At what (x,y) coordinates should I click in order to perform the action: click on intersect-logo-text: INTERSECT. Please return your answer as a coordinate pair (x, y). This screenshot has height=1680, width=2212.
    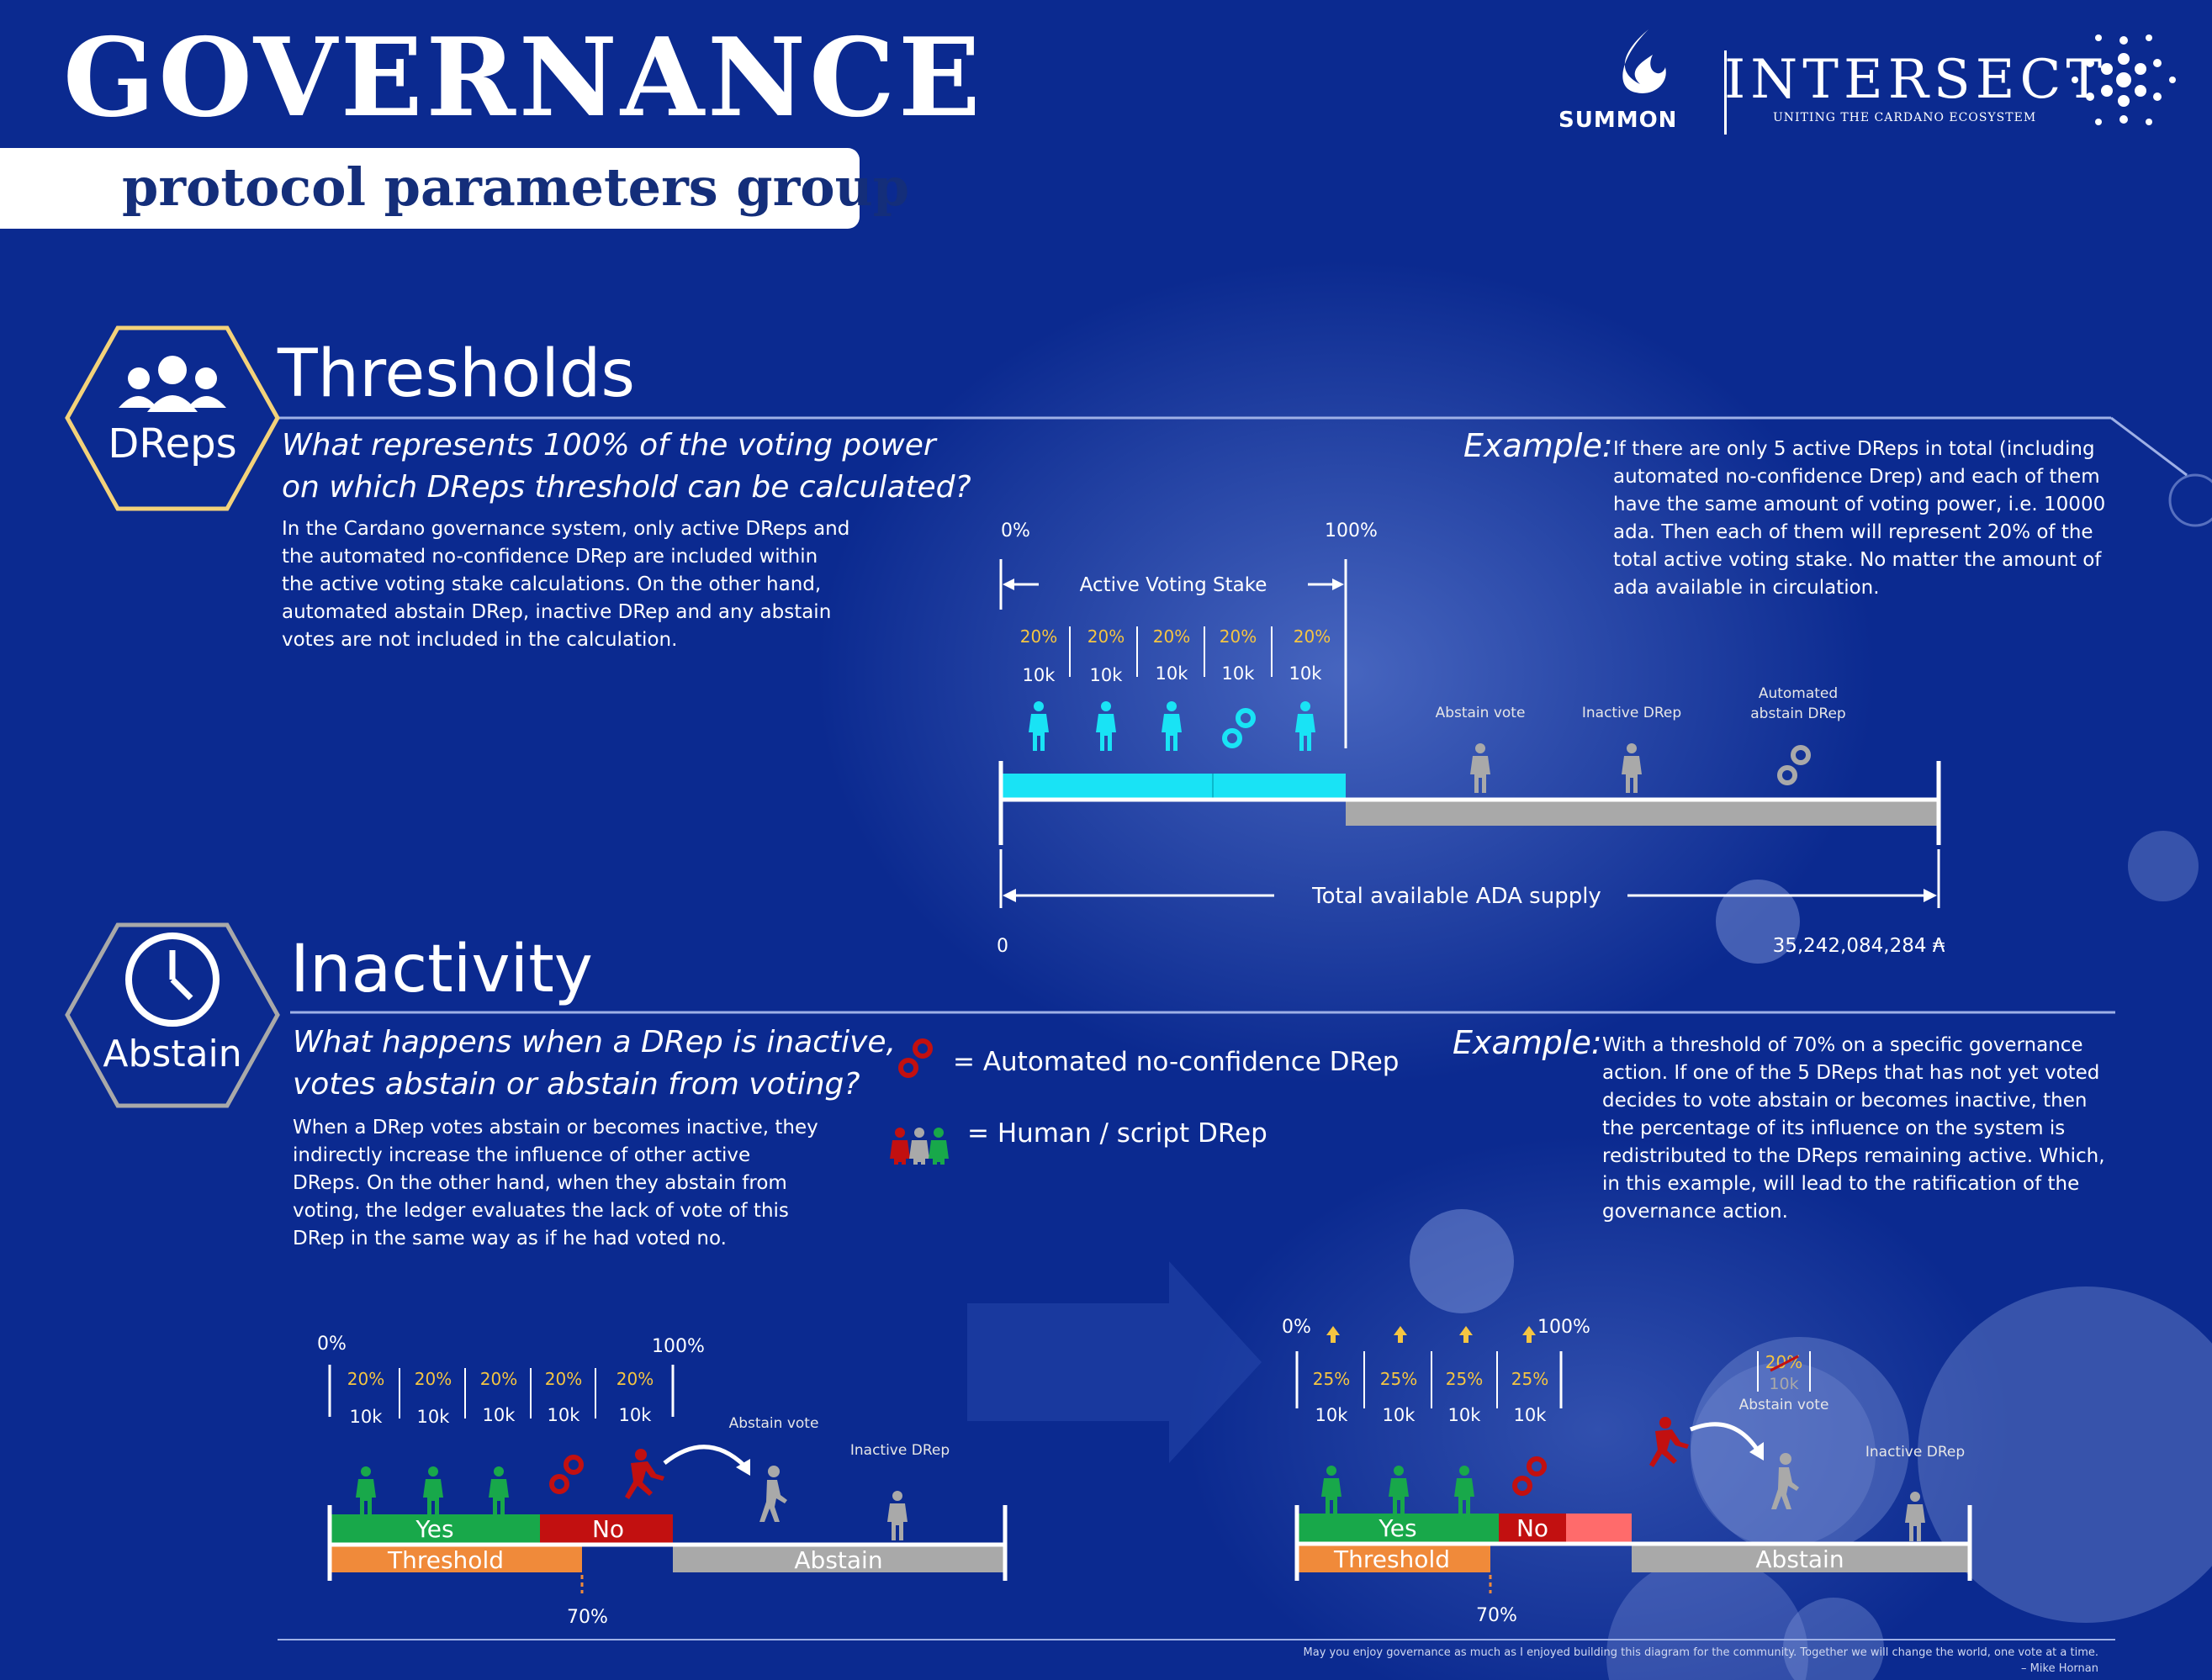
    Looking at the image, I should click on (1916, 80).